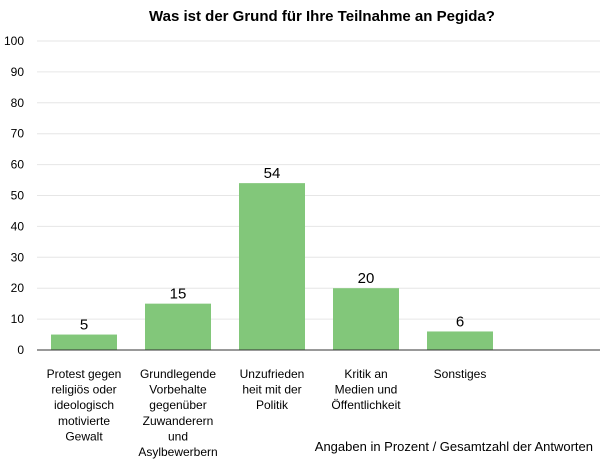 This screenshot has height=462, width=600. What do you see at coordinates (83, 390) in the screenshot?
I see `category-label-line: religiös oder` at bounding box center [83, 390].